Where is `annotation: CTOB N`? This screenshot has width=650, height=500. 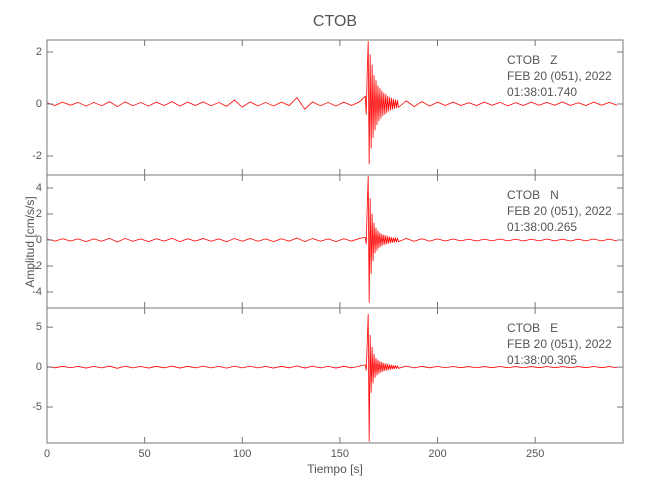
annotation: CTOB N is located at coordinates (533, 195).